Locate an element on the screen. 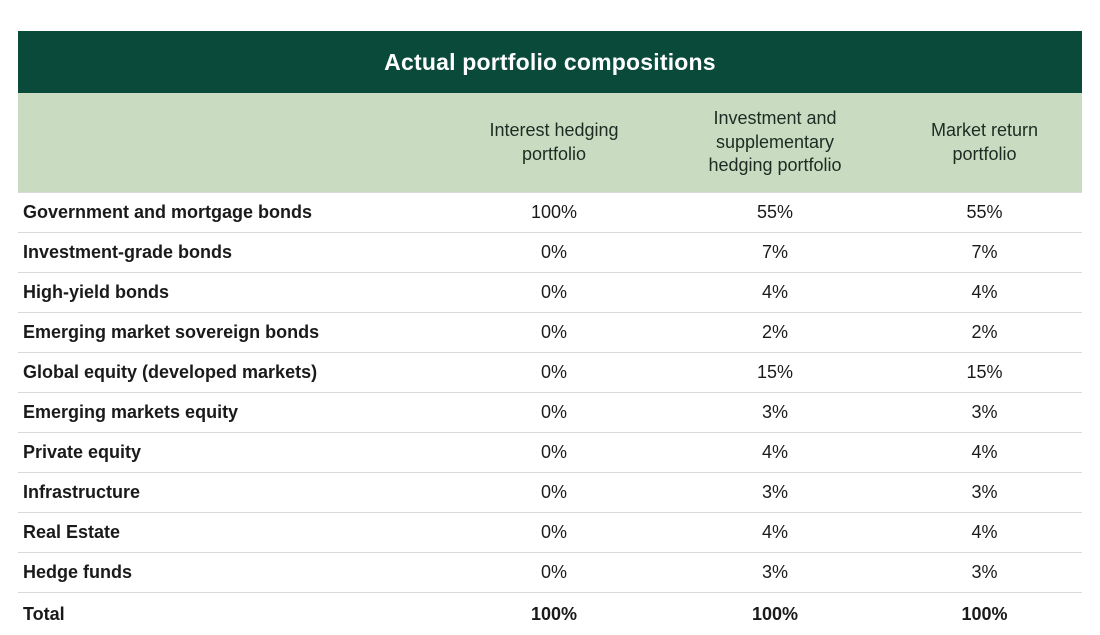  column-header-market-return-label: Market return portfolio is located at coordinates (984, 143).